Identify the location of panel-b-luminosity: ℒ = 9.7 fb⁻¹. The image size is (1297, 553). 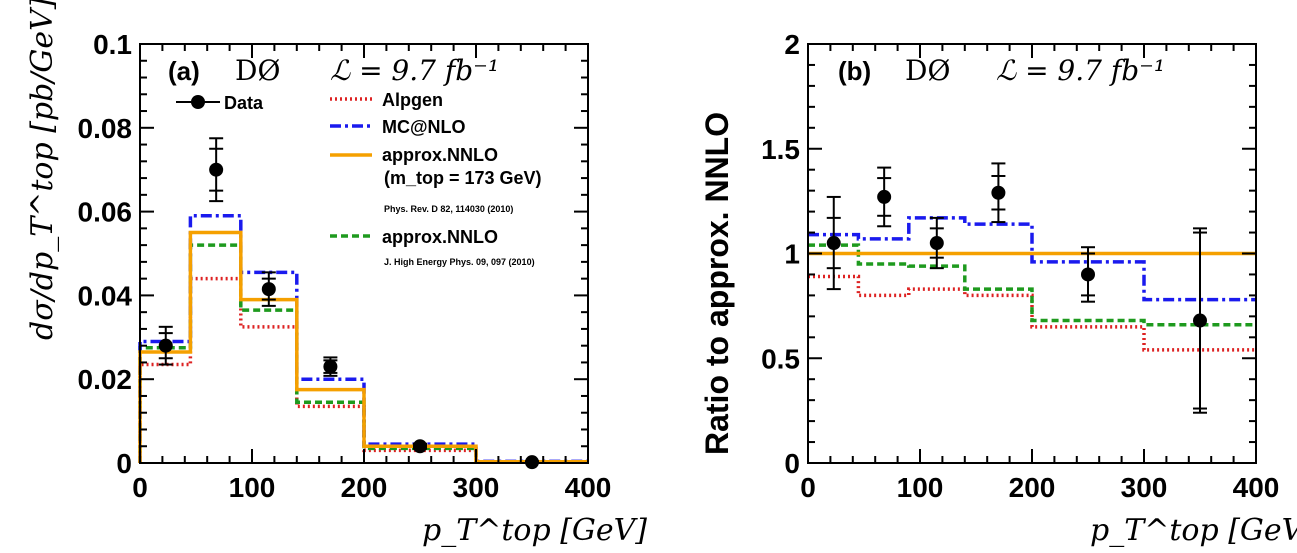
(1080, 70).